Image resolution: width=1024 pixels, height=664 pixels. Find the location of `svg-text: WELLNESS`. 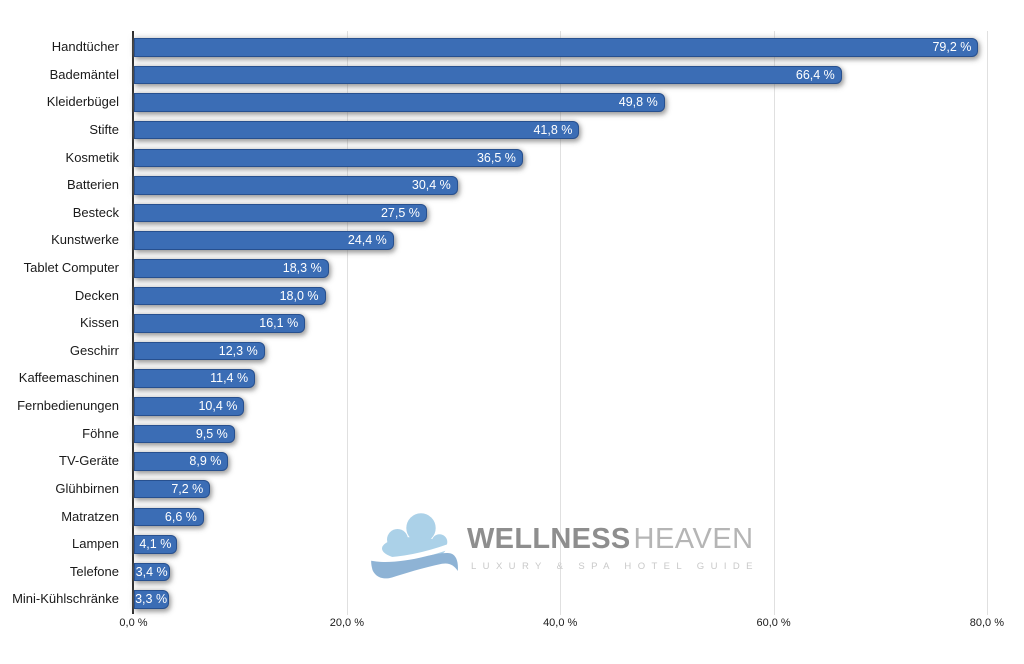

svg-text: WELLNESS is located at coordinates (549, 539).